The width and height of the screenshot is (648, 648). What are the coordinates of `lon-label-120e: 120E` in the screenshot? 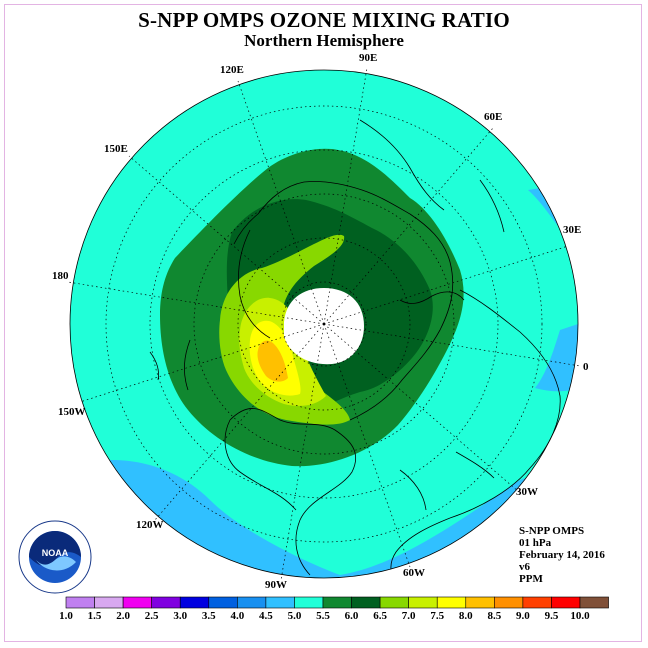 It's located at (232, 70).